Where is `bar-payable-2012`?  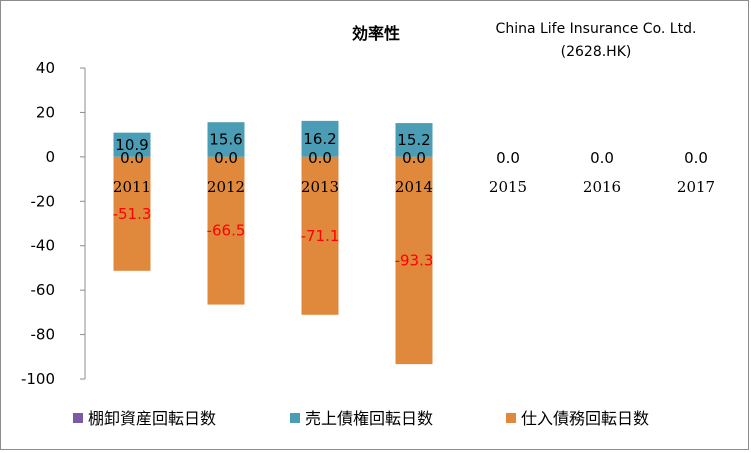
bar-payable-2012 is located at coordinates (226, 230).